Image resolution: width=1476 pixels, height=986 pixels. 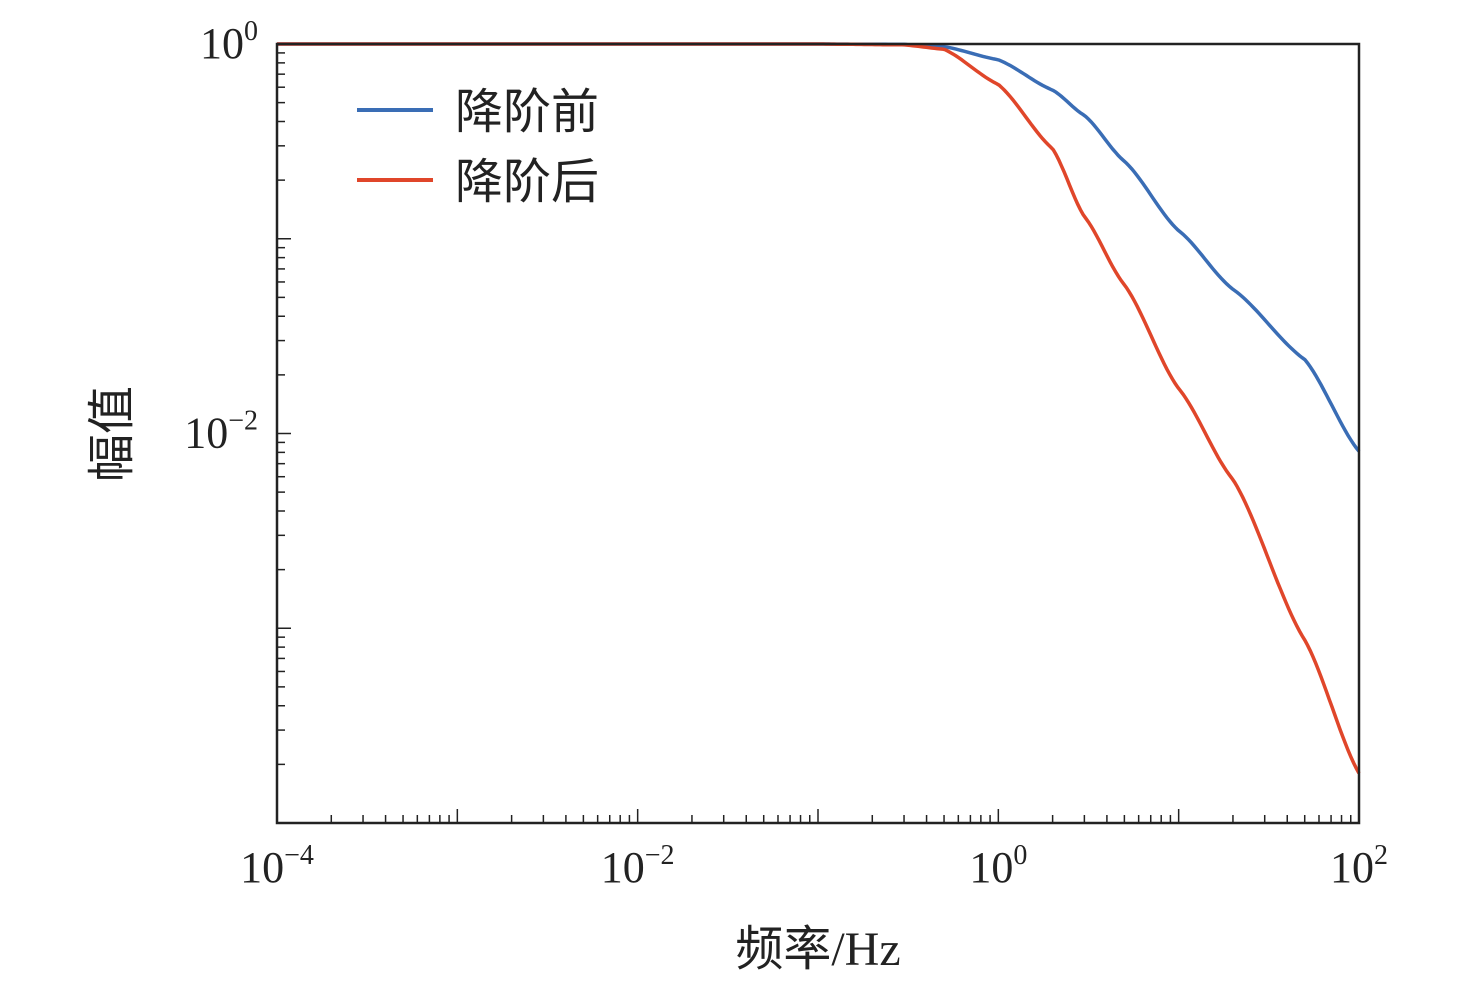 What do you see at coordinates (221, 432) in the screenshot?
I see `y-tick-label: 10⁻²` at bounding box center [221, 432].